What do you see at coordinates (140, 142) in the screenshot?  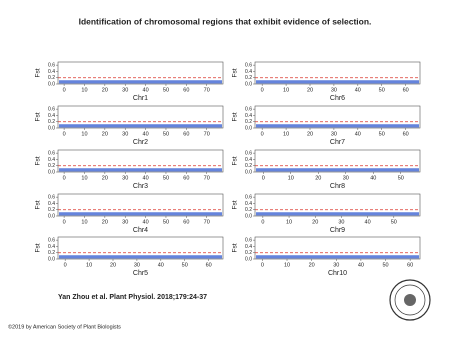 I see `chromosome-label: Chr2` at bounding box center [140, 142].